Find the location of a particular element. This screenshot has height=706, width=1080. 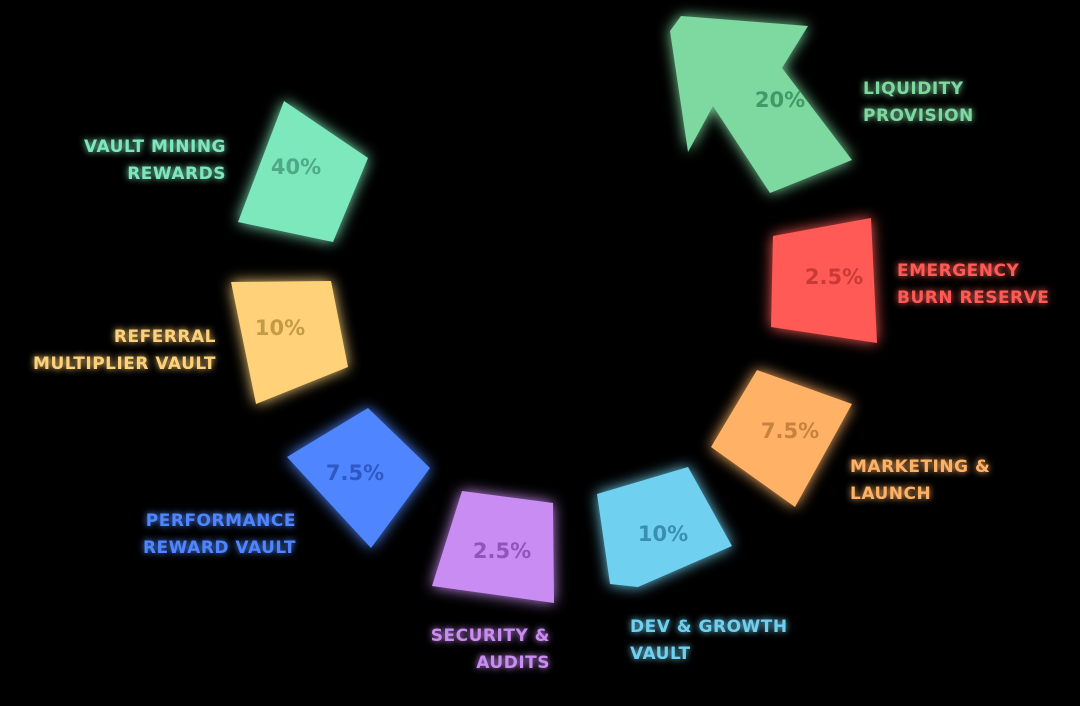

segment-marketing-launch is located at coordinates (781, 438).